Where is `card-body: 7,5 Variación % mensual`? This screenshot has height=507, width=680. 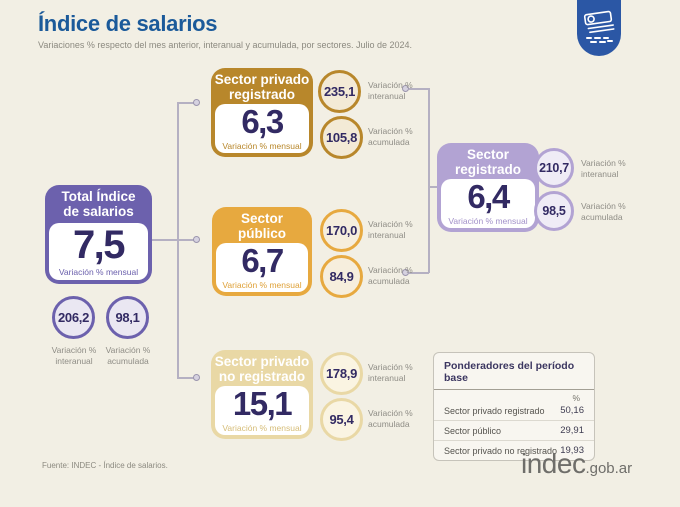
card-body: 7,5 Variación % mensual is located at coordinates (98, 251).